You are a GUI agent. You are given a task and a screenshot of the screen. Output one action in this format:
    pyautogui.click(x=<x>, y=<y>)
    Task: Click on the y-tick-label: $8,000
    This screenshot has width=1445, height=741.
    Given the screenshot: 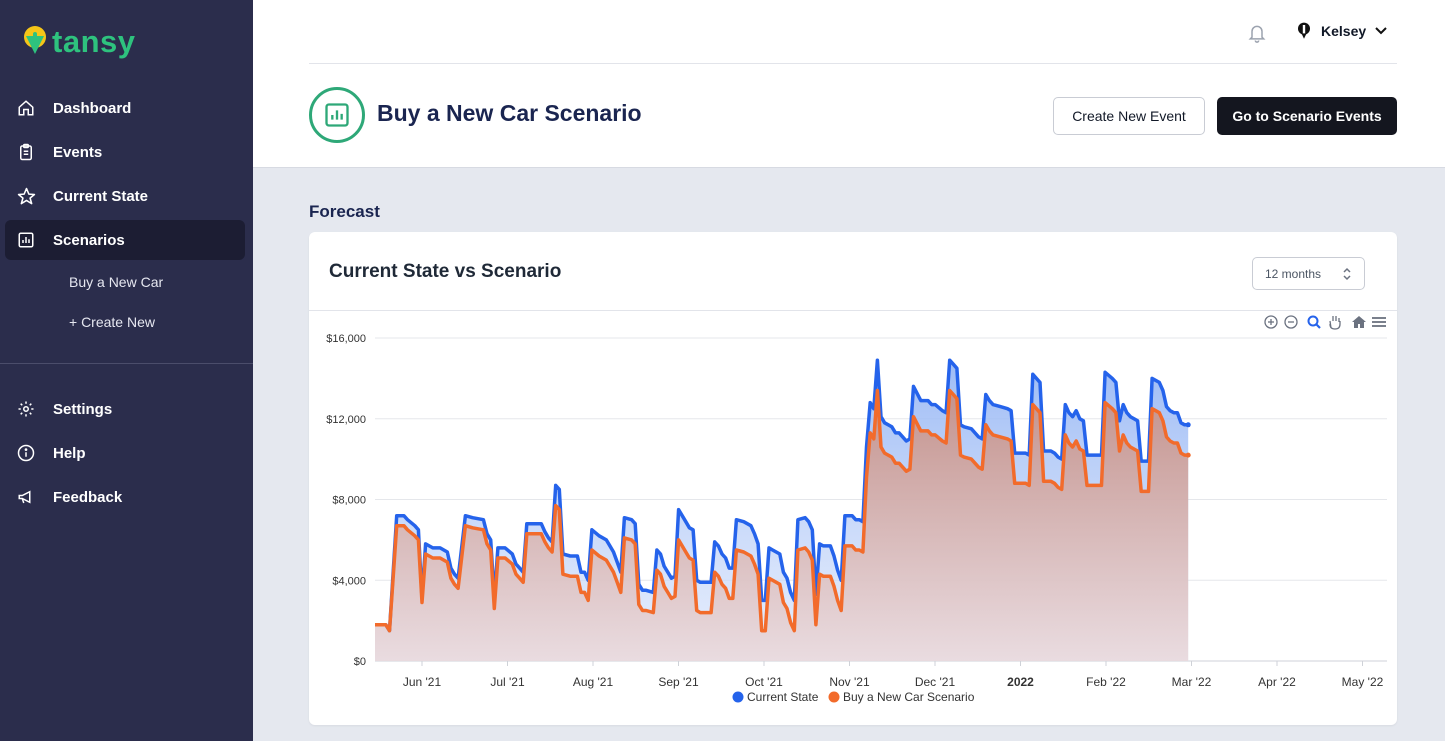 What is the action you would take?
    pyautogui.click(x=349, y=501)
    